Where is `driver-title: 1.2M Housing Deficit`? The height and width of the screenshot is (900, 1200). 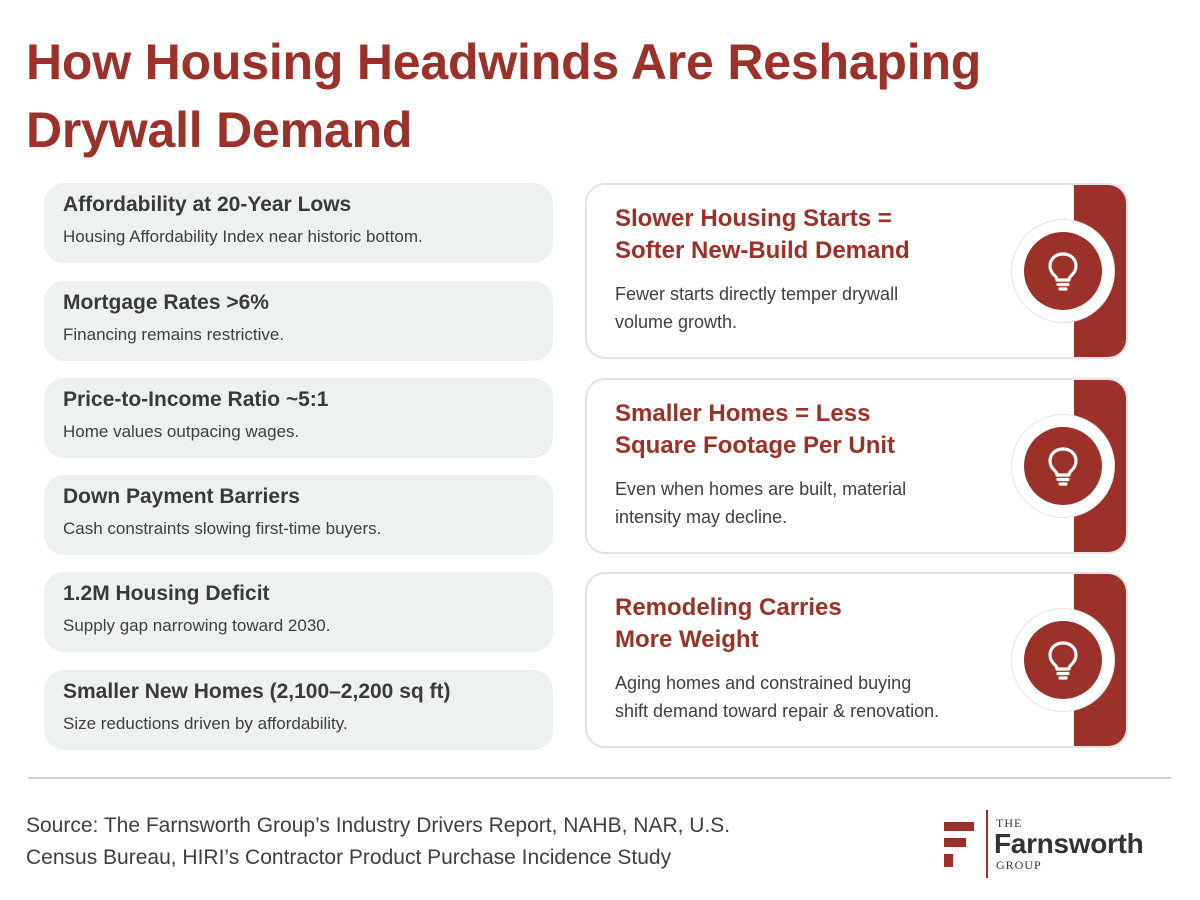
driver-title: 1.2M Housing Deficit is located at coordinates (166, 593).